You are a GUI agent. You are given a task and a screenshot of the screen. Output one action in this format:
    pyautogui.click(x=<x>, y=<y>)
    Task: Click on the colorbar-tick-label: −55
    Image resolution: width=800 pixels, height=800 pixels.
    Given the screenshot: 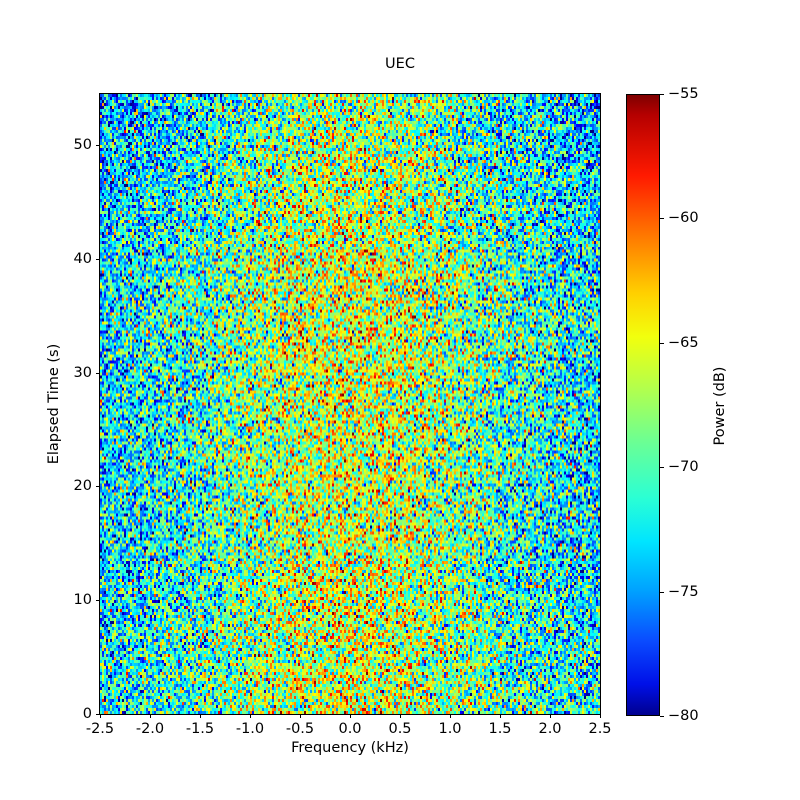 What is the action you would take?
    pyautogui.click(x=683, y=94)
    